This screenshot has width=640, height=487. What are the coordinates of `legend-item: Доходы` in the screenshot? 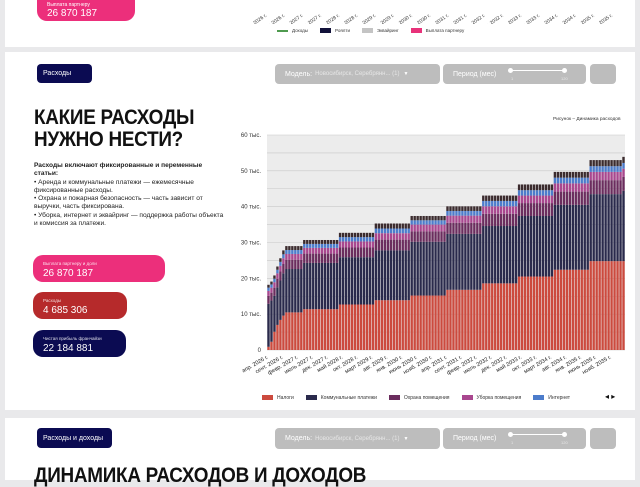 It's located at (292, 30).